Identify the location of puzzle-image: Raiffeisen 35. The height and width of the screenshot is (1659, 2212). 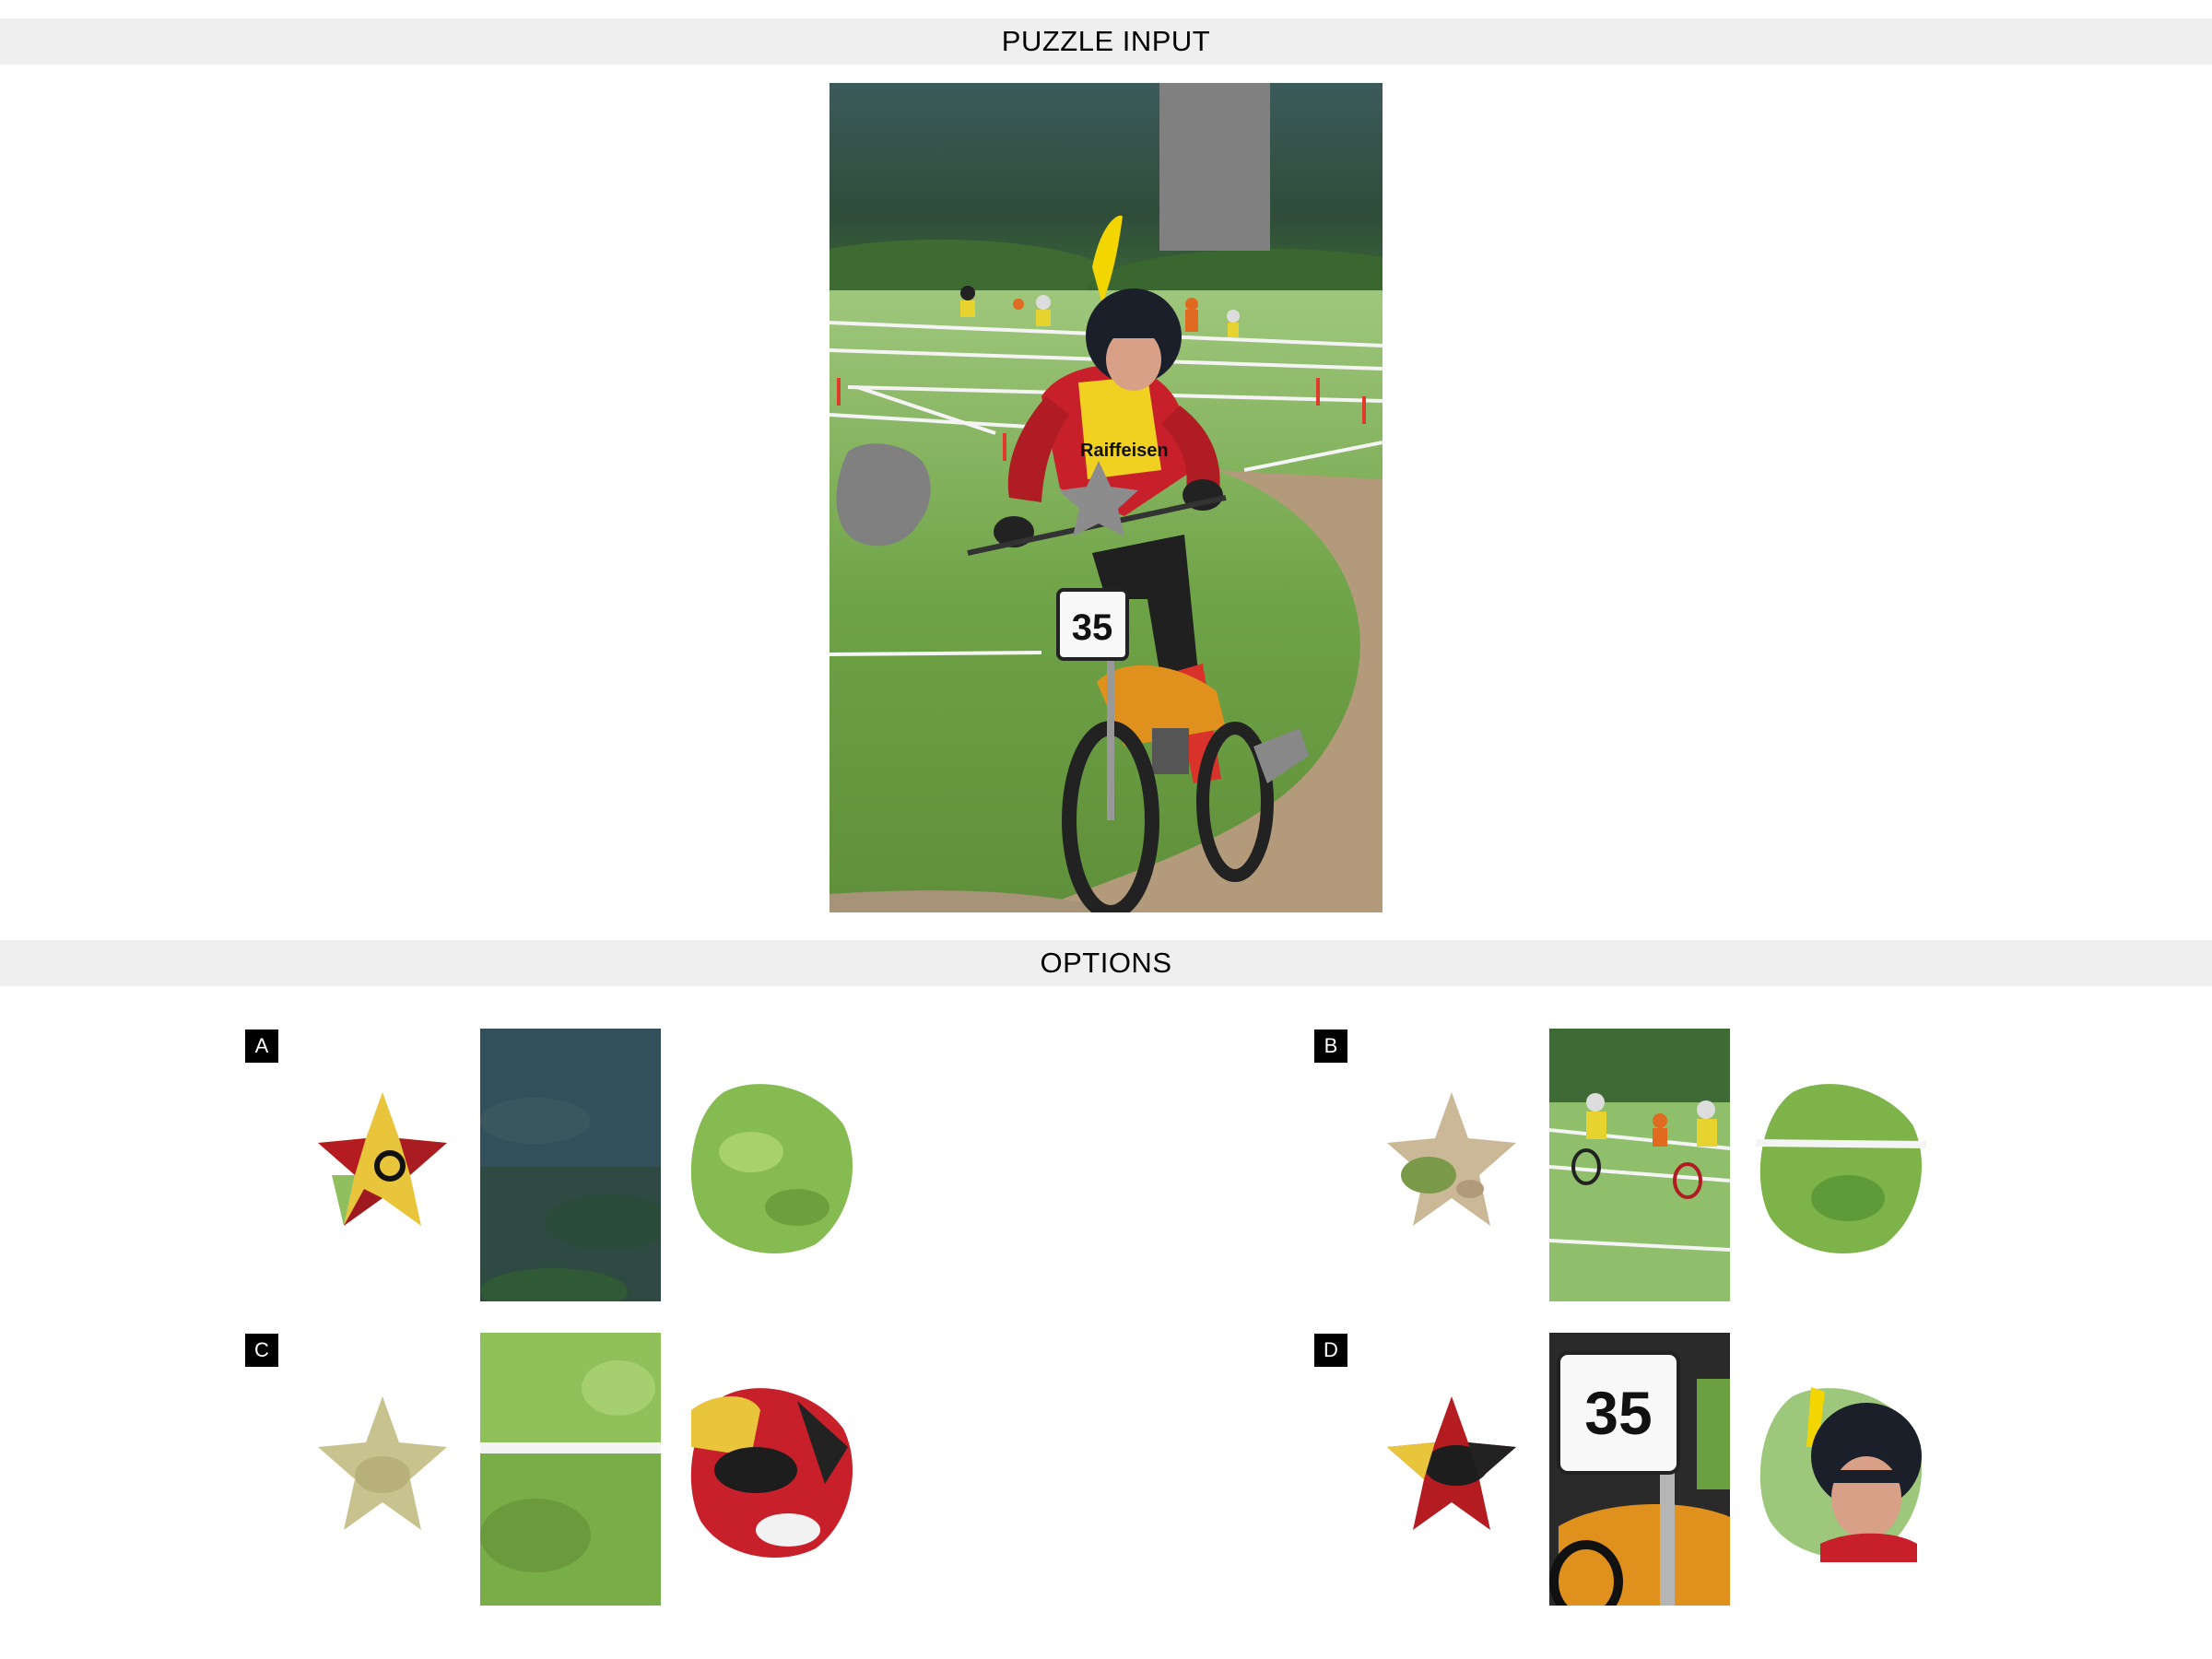
(1106, 497).